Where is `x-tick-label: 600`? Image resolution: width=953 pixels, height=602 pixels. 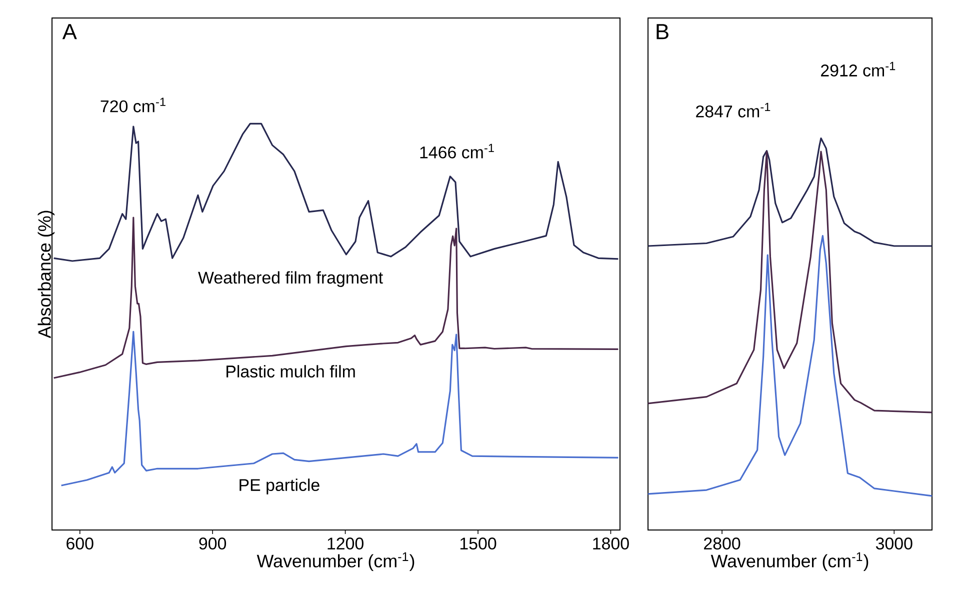
x-tick-label: 600 is located at coordinates (80, 544).